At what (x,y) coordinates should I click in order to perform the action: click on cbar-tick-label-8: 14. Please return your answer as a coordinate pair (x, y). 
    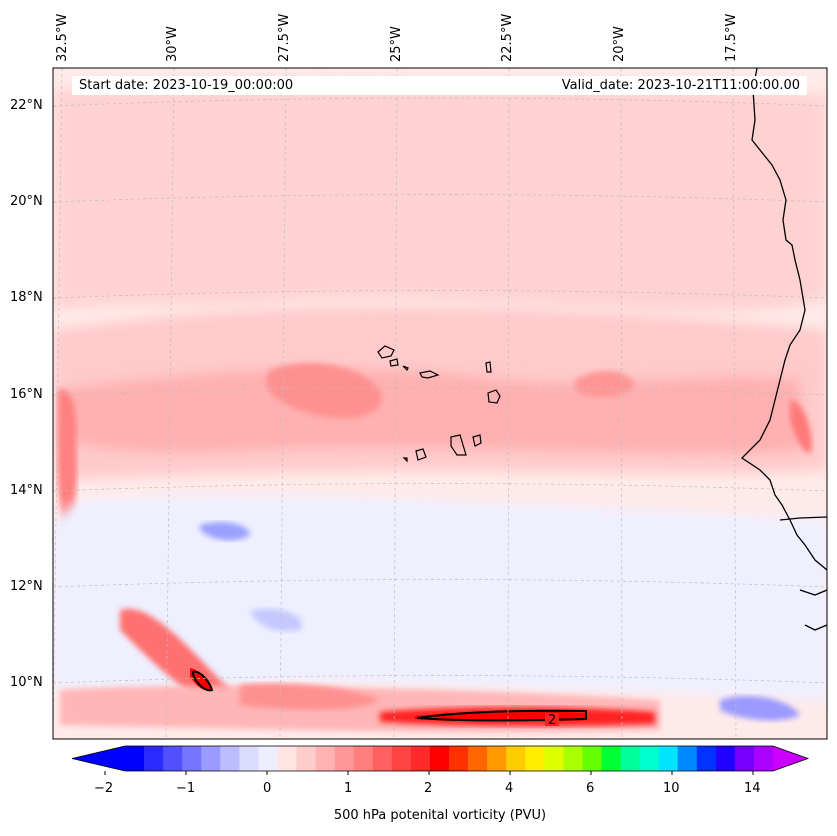
    Looking at the image, I should click on (752, 788).